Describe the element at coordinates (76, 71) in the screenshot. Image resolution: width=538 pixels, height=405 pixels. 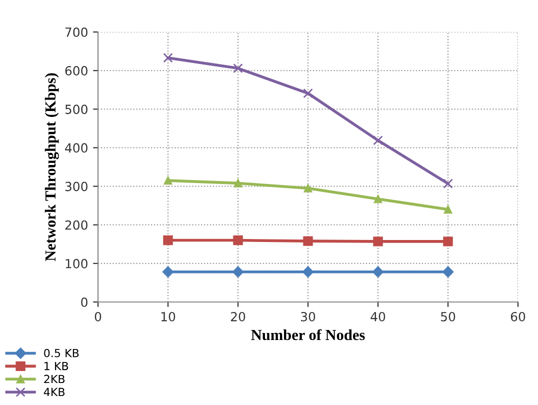
I see `y-tick-label: 600` at that location.